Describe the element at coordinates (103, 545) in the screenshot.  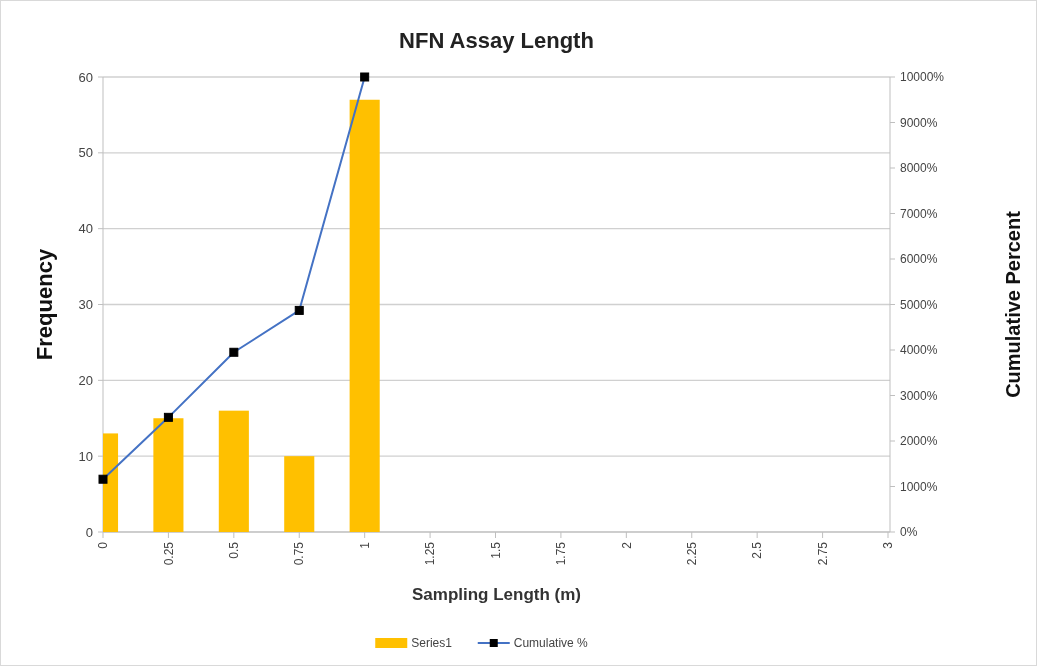
I see `x-tick-label: 0` at that location.